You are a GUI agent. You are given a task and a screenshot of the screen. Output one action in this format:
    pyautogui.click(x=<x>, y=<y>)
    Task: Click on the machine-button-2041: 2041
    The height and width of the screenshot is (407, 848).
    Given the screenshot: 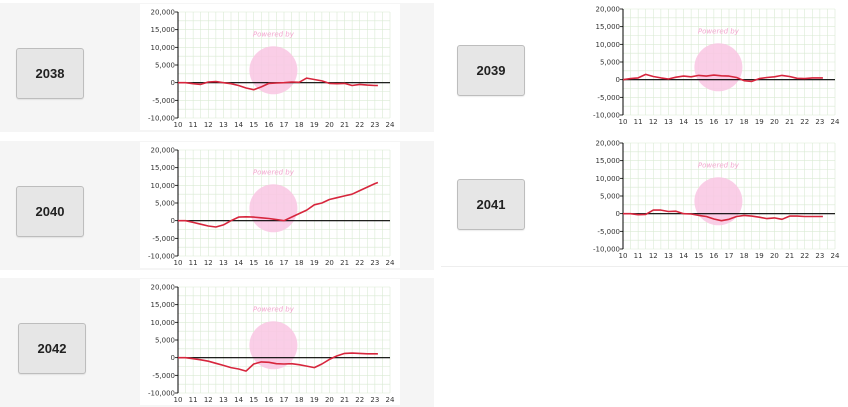 What is the action you would take?
    pyautogui.click(x=491, y=204)
    